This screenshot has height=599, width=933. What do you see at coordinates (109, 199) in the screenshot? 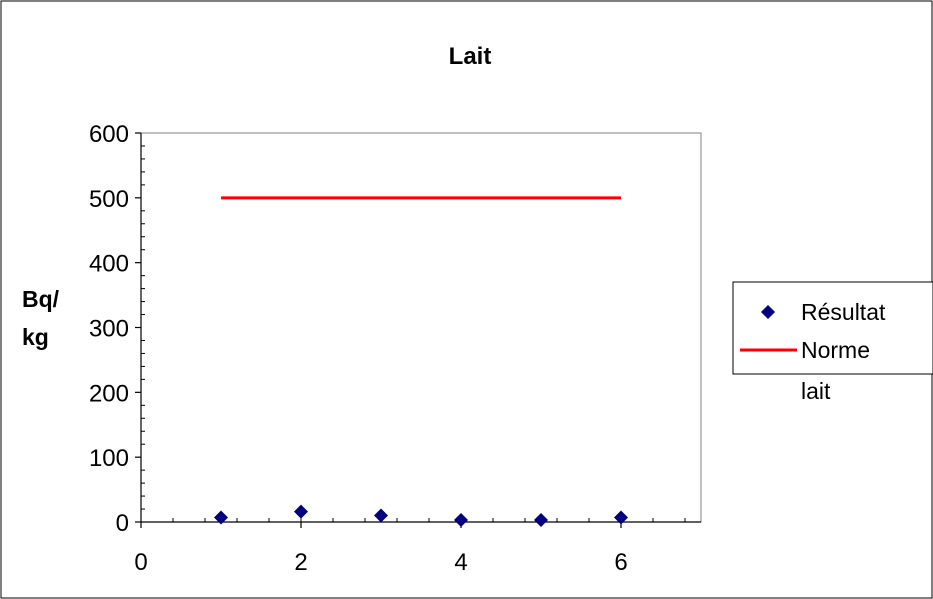
I see `y-tick-label: 500` at bounding box center [109, 199].